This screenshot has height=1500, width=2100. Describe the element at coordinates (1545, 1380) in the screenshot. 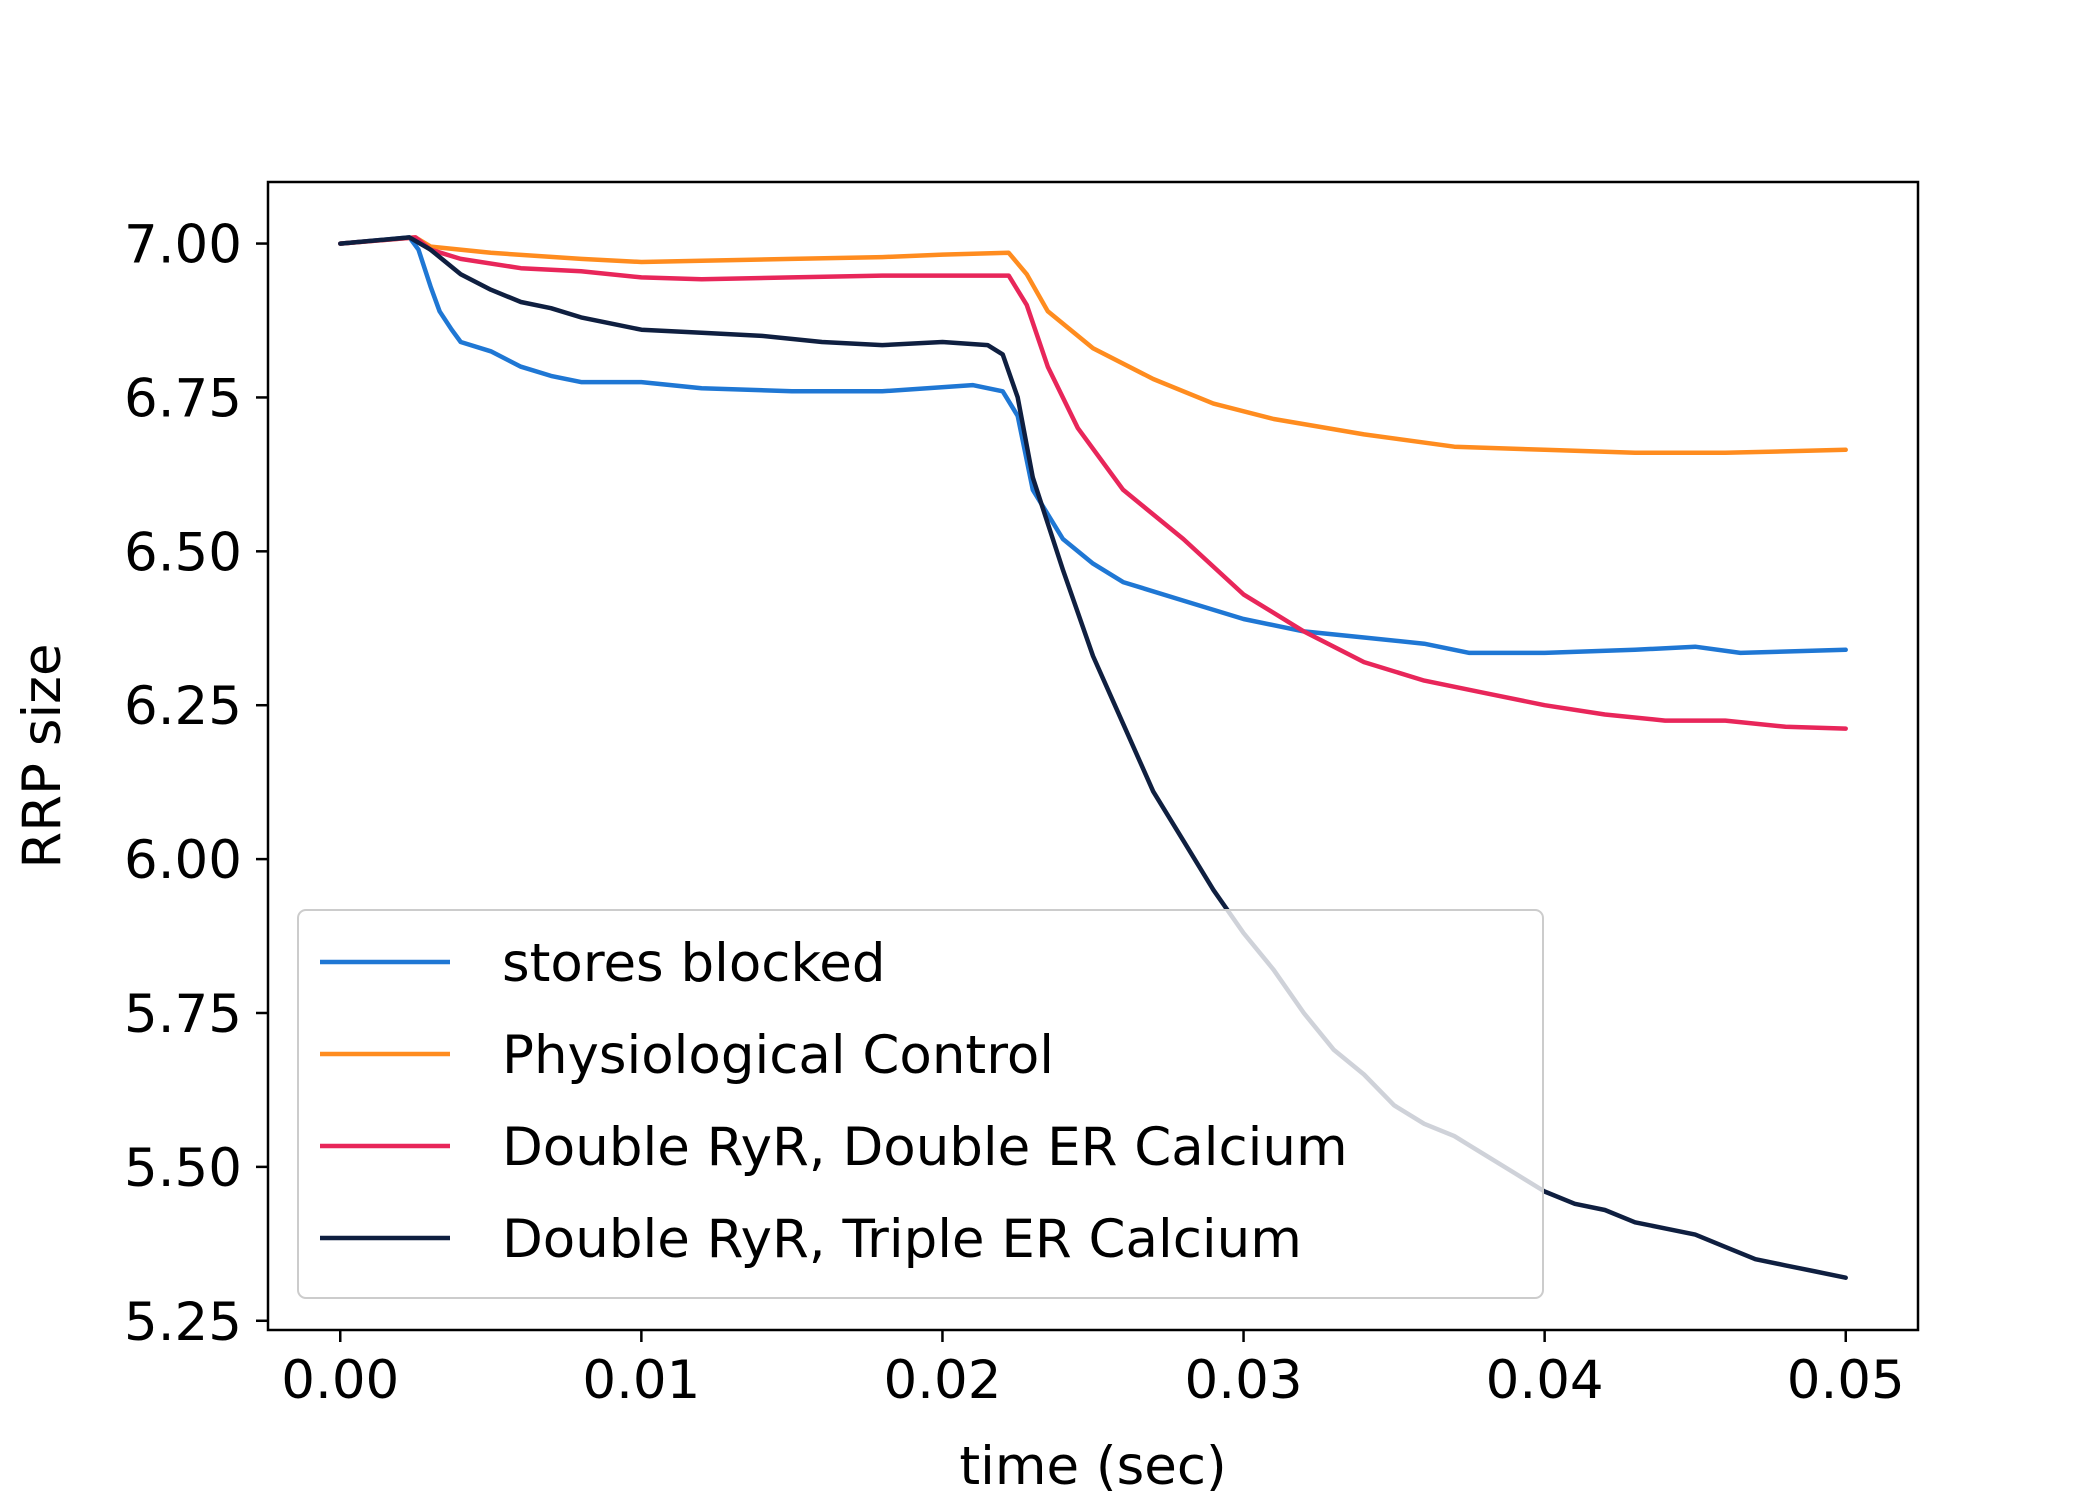

I see `x-tick-label: 0.04` at that location.